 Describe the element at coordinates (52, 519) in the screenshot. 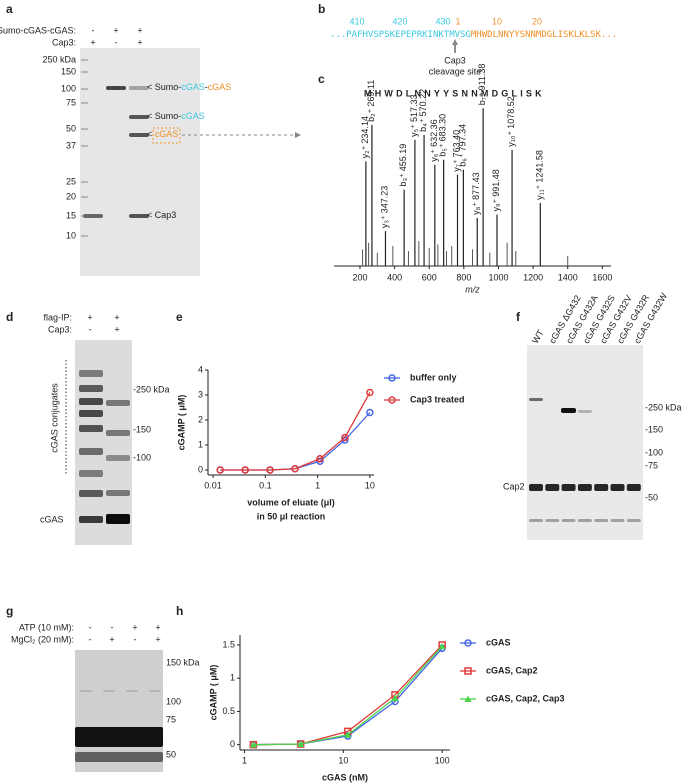

I see `side-label: cGAS` at that location.